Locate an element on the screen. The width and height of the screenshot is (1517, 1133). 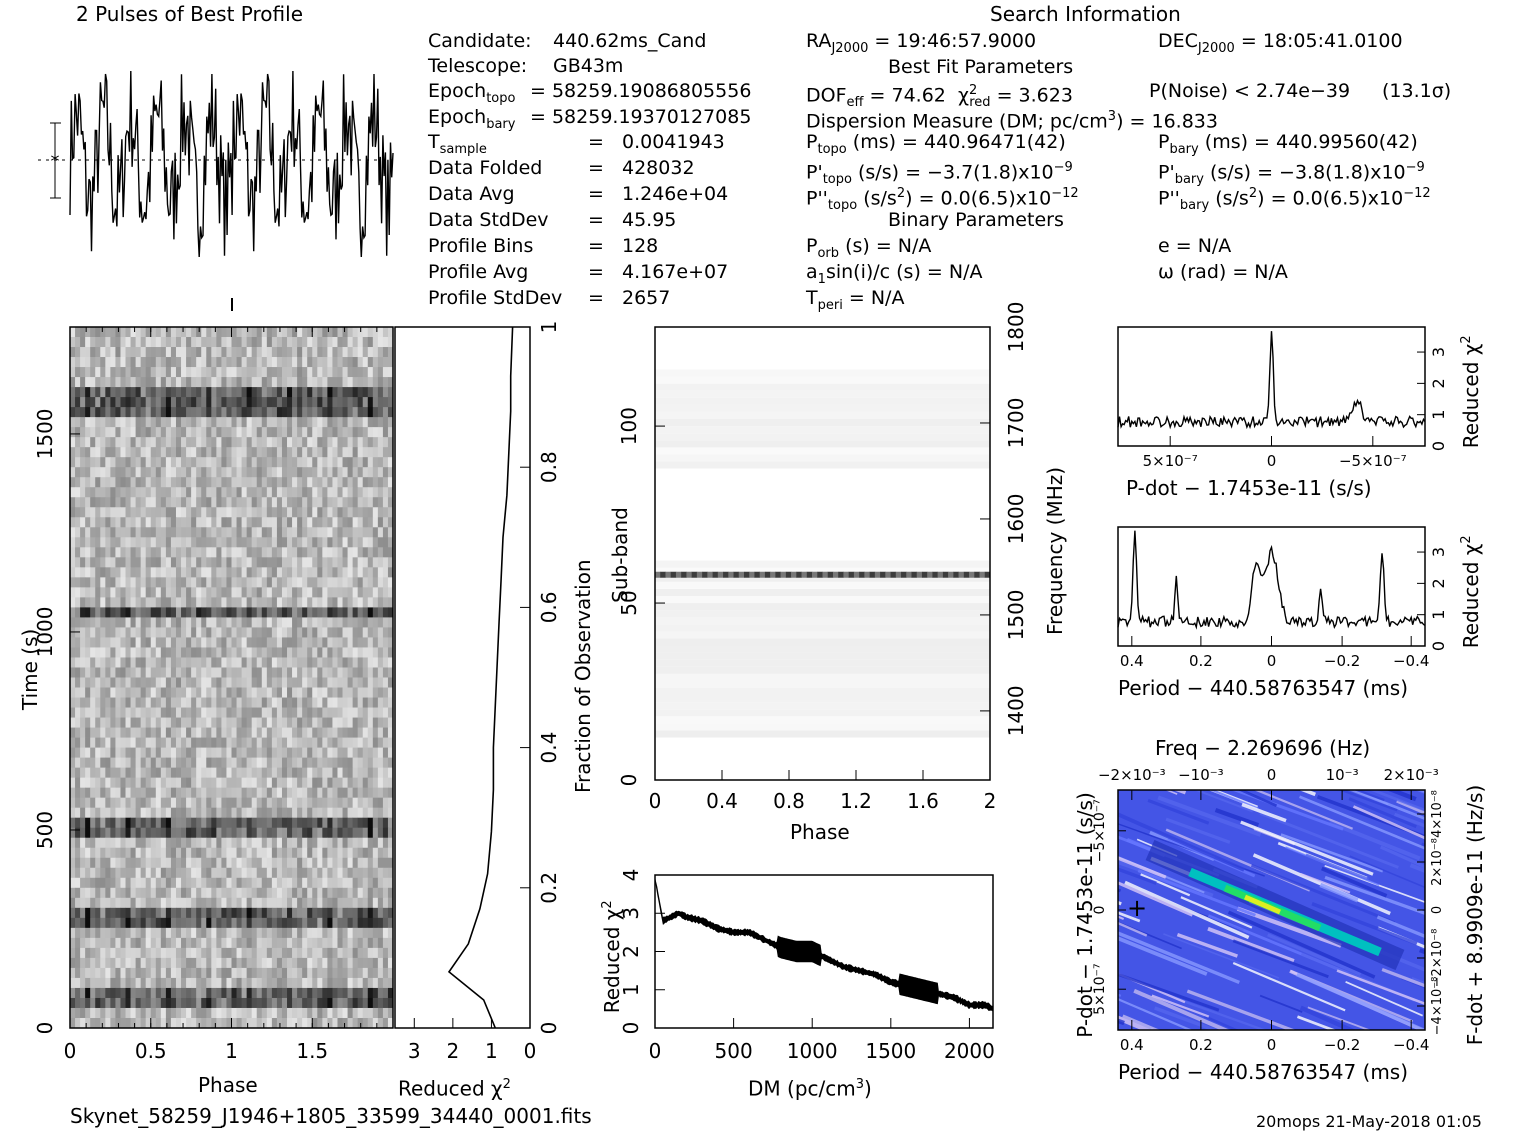
data-avg-eq: = is located at coordinates (596, 194).